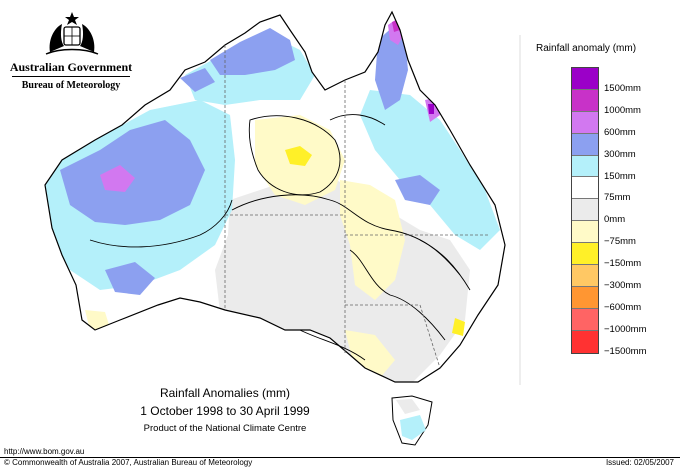 The image size is (680, 467). What do you see at coordinates (430, 170) in the screenshot?
I see `zone-cyan-east` at bounding box center [430, 170].